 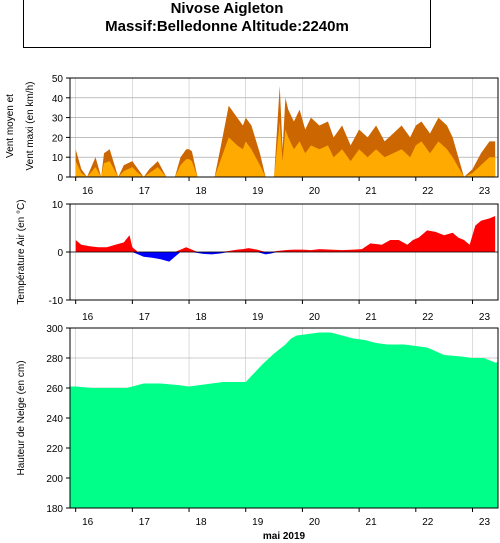 What do you see at coordinates (60, 253) in the screenshot?
I see `temperature-ytick-label: 0` at bounding box center [60, 253].